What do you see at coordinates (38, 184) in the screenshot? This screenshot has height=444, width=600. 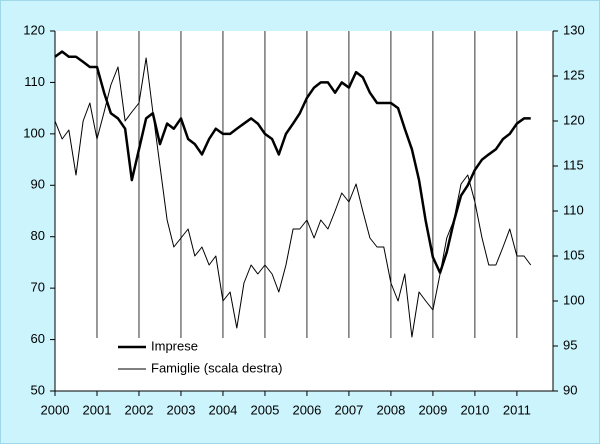 I see `y-tick-label: 90` at bounding box center [38, 184].